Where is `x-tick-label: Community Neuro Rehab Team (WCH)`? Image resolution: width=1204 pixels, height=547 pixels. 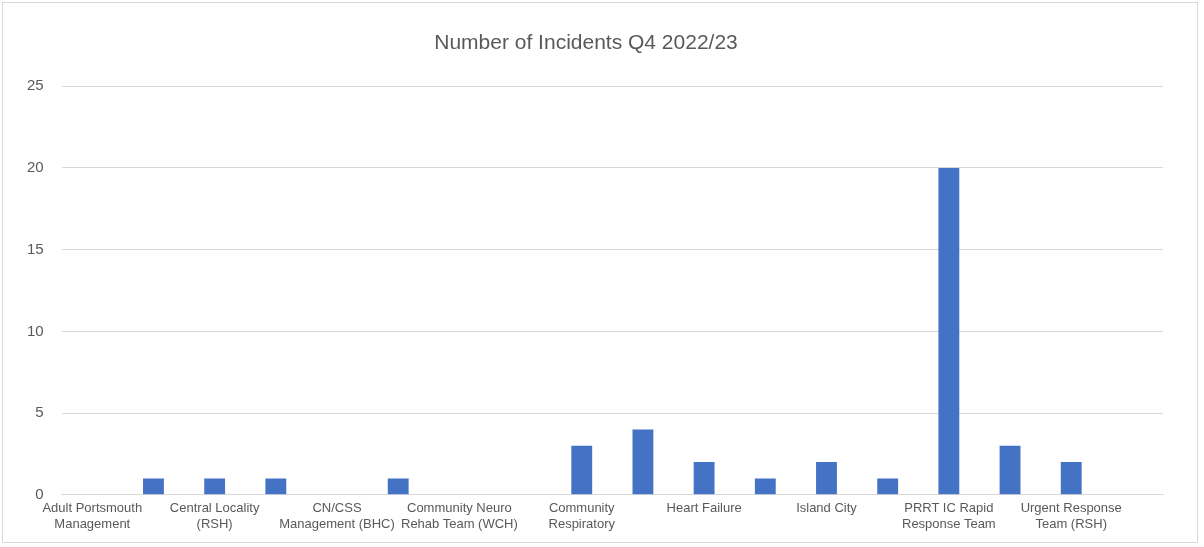 x-tick-label: Community Neuro Rehab Team (WCH) is located at coordinates (459, 515).